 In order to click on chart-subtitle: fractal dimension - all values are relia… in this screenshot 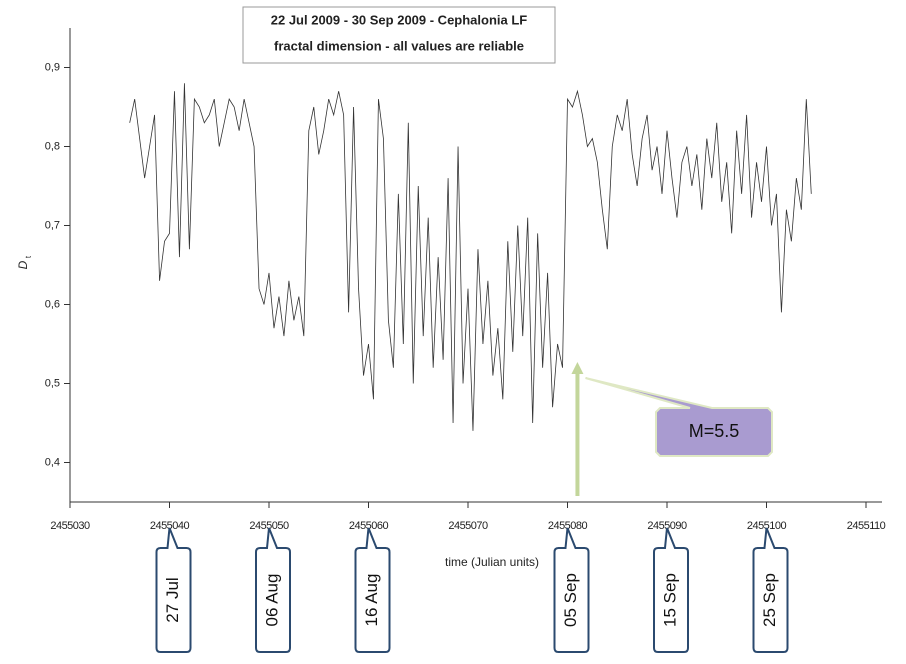, I will do `click(399, 45)`.